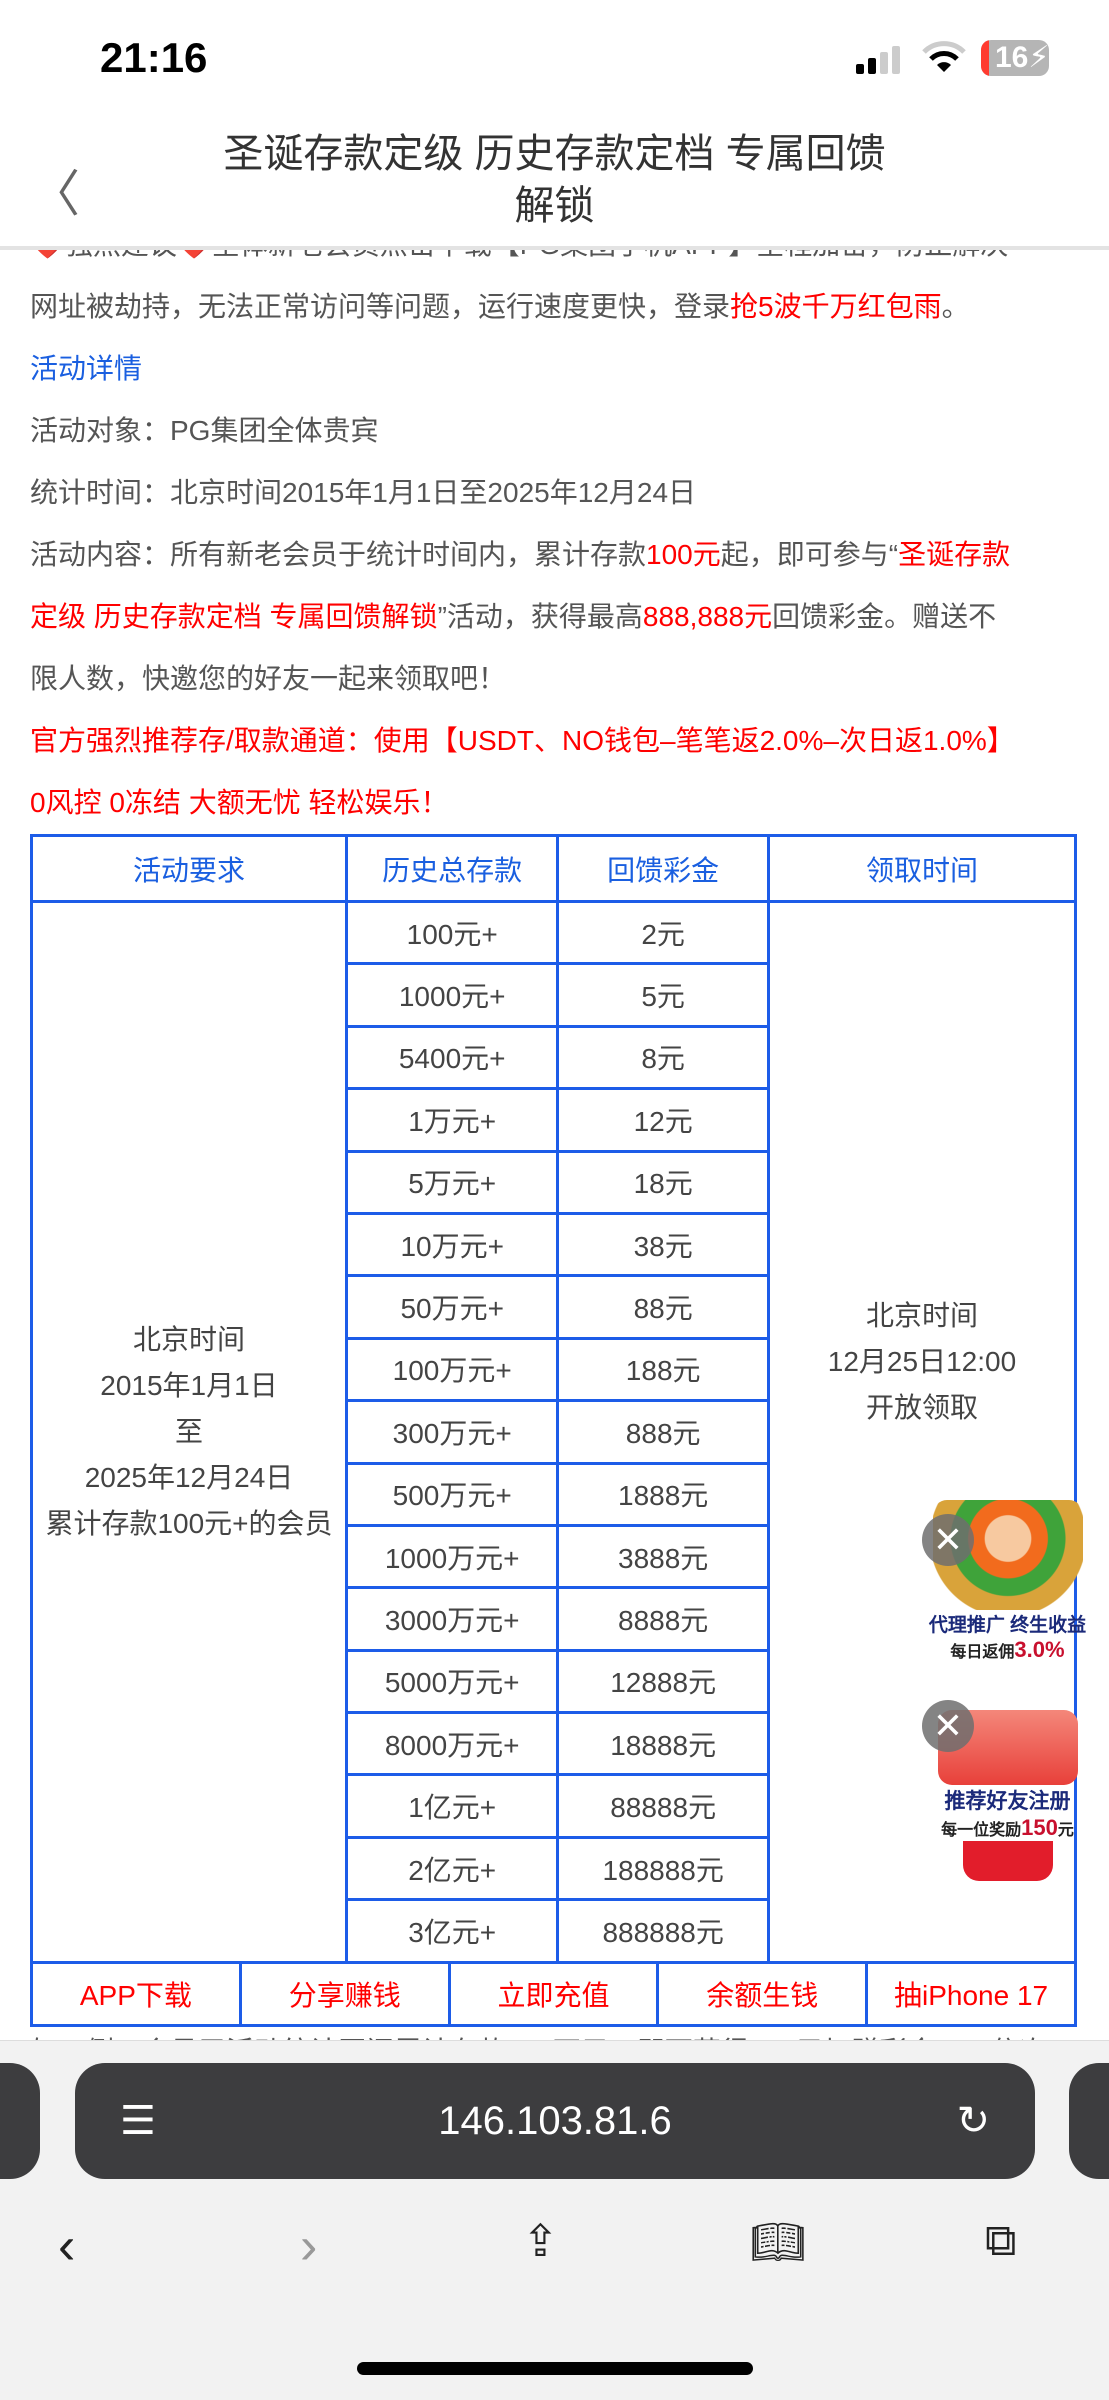 The image size is (1109, 2400). I want to click on ad-subtitle: 每一位奖励150元, so click(1007, 1828).